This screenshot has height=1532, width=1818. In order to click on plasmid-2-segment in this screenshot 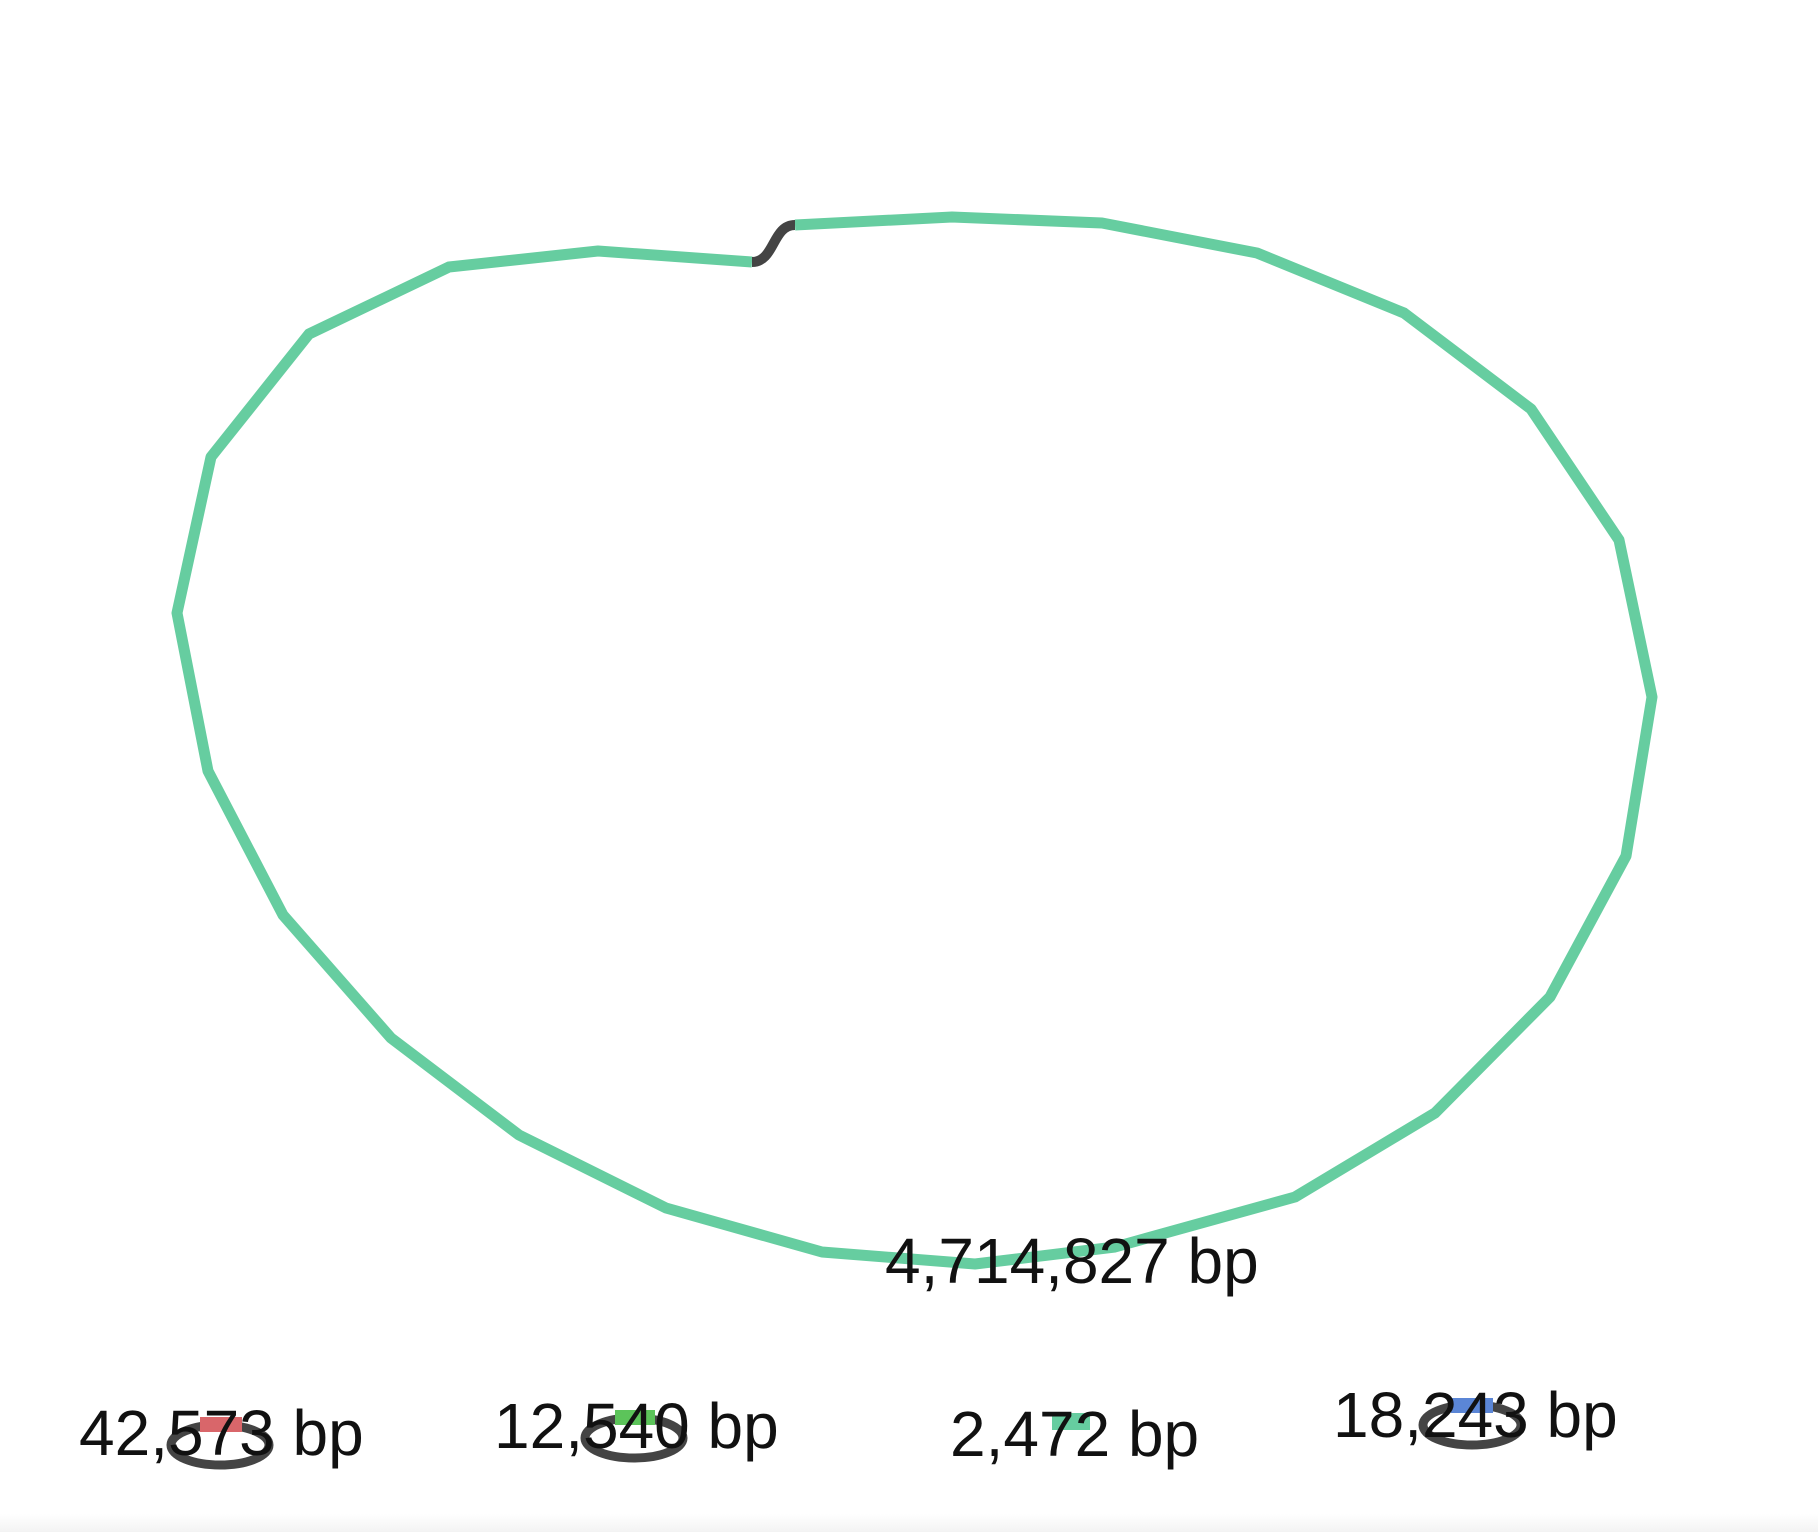, I will do `click(635, 1417)`.